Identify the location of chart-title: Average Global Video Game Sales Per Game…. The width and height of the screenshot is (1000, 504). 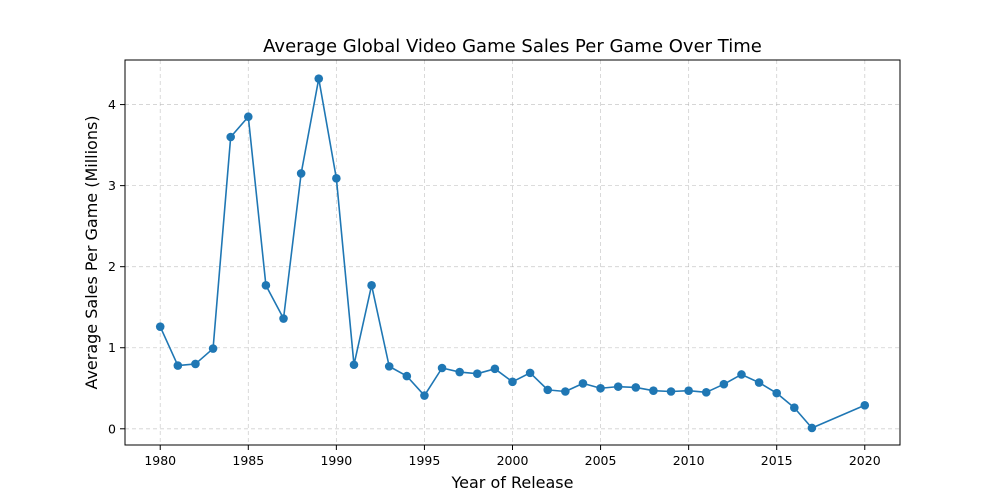
(512, 46).